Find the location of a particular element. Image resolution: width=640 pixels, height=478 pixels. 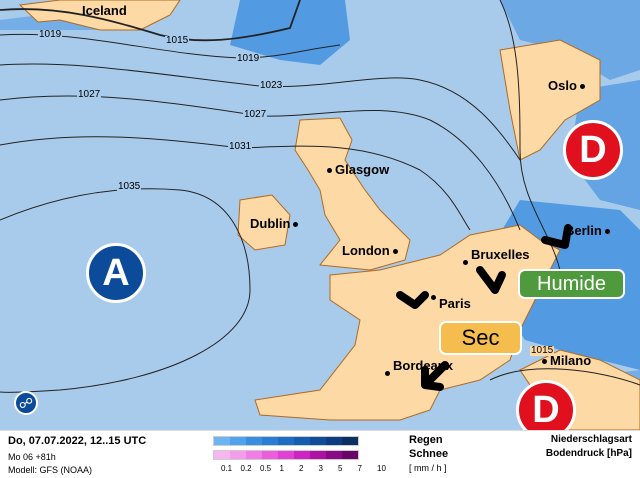

pressure-label: Bodendruck [hPa] is located at coordinates (588, 453).